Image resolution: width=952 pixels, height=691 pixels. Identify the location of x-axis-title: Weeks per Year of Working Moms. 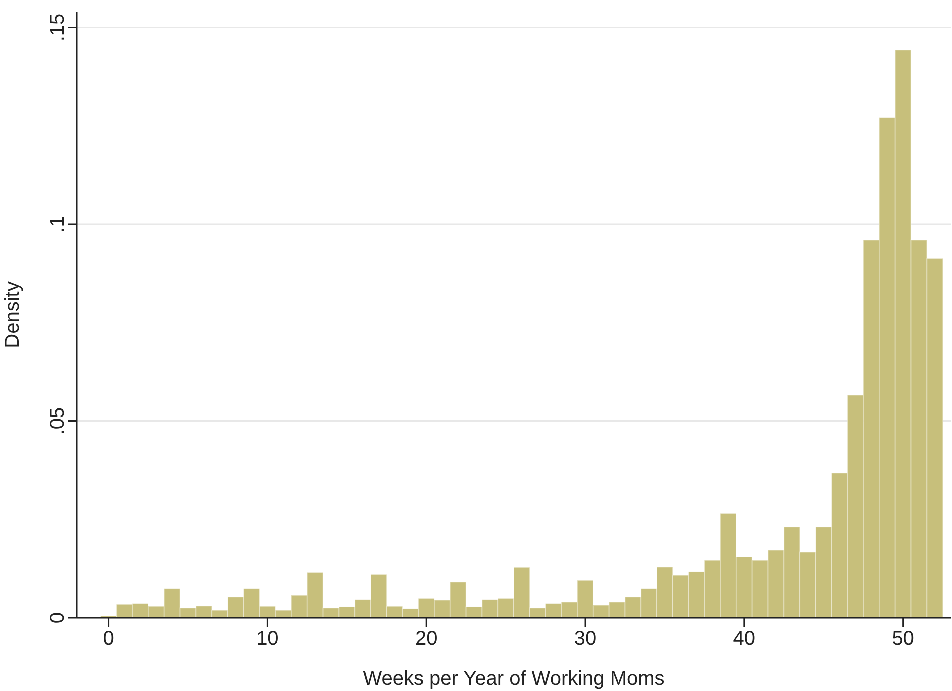
(514, 679).